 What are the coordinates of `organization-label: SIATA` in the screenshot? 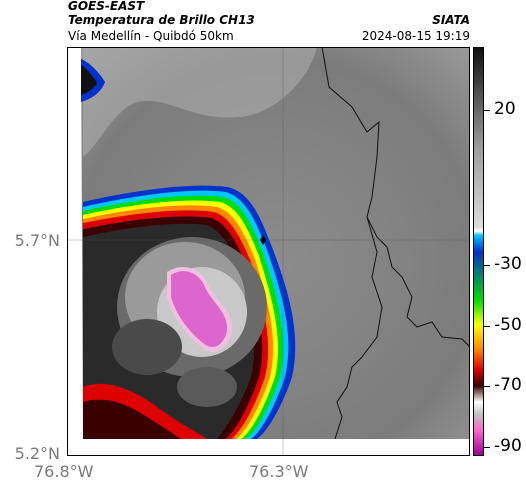 It's located at (451, 20).